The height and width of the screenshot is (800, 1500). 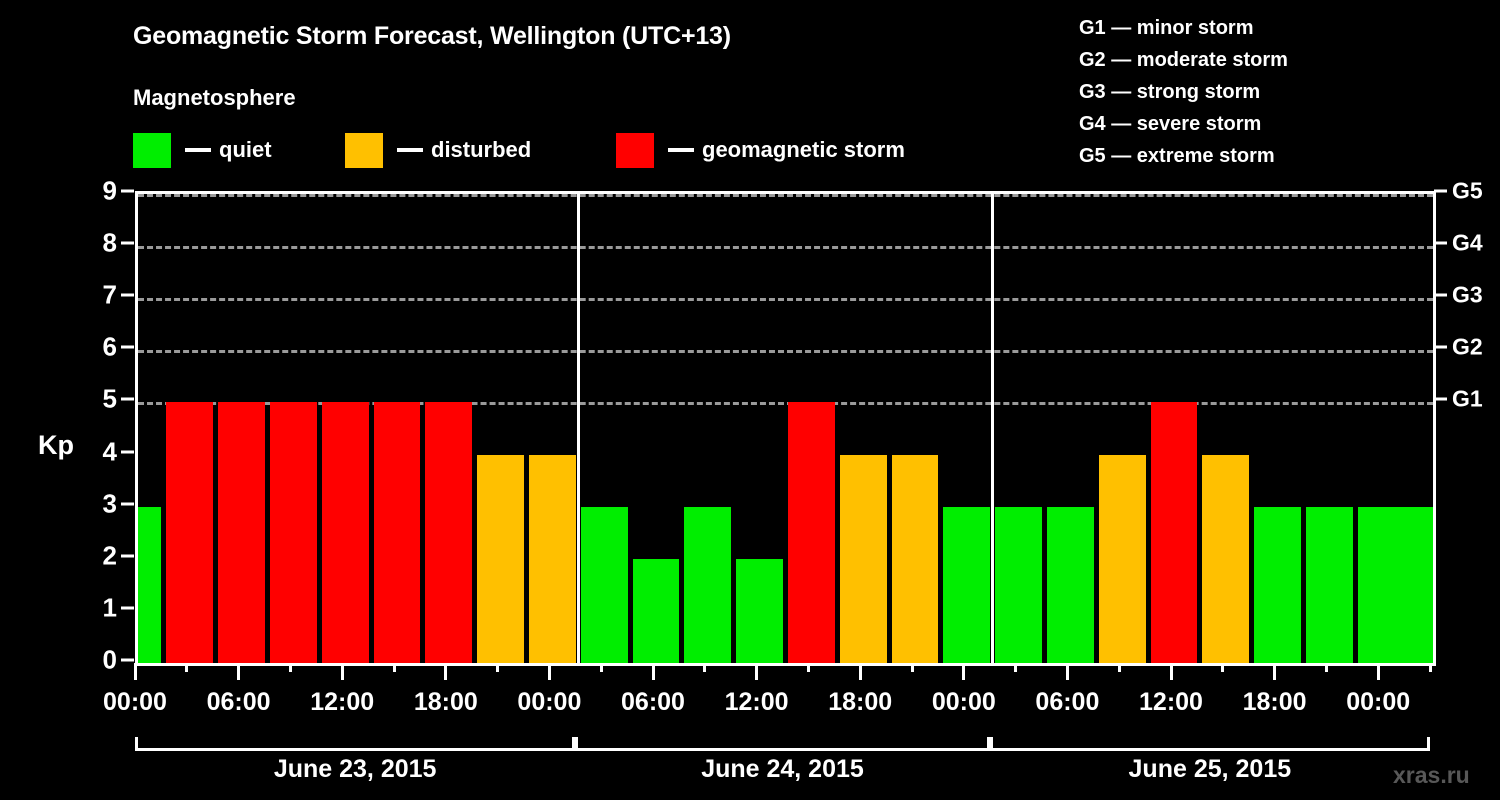 I want to click on g-scale-line-g4: G4 — severe storm, so click(x=1170, y=124).